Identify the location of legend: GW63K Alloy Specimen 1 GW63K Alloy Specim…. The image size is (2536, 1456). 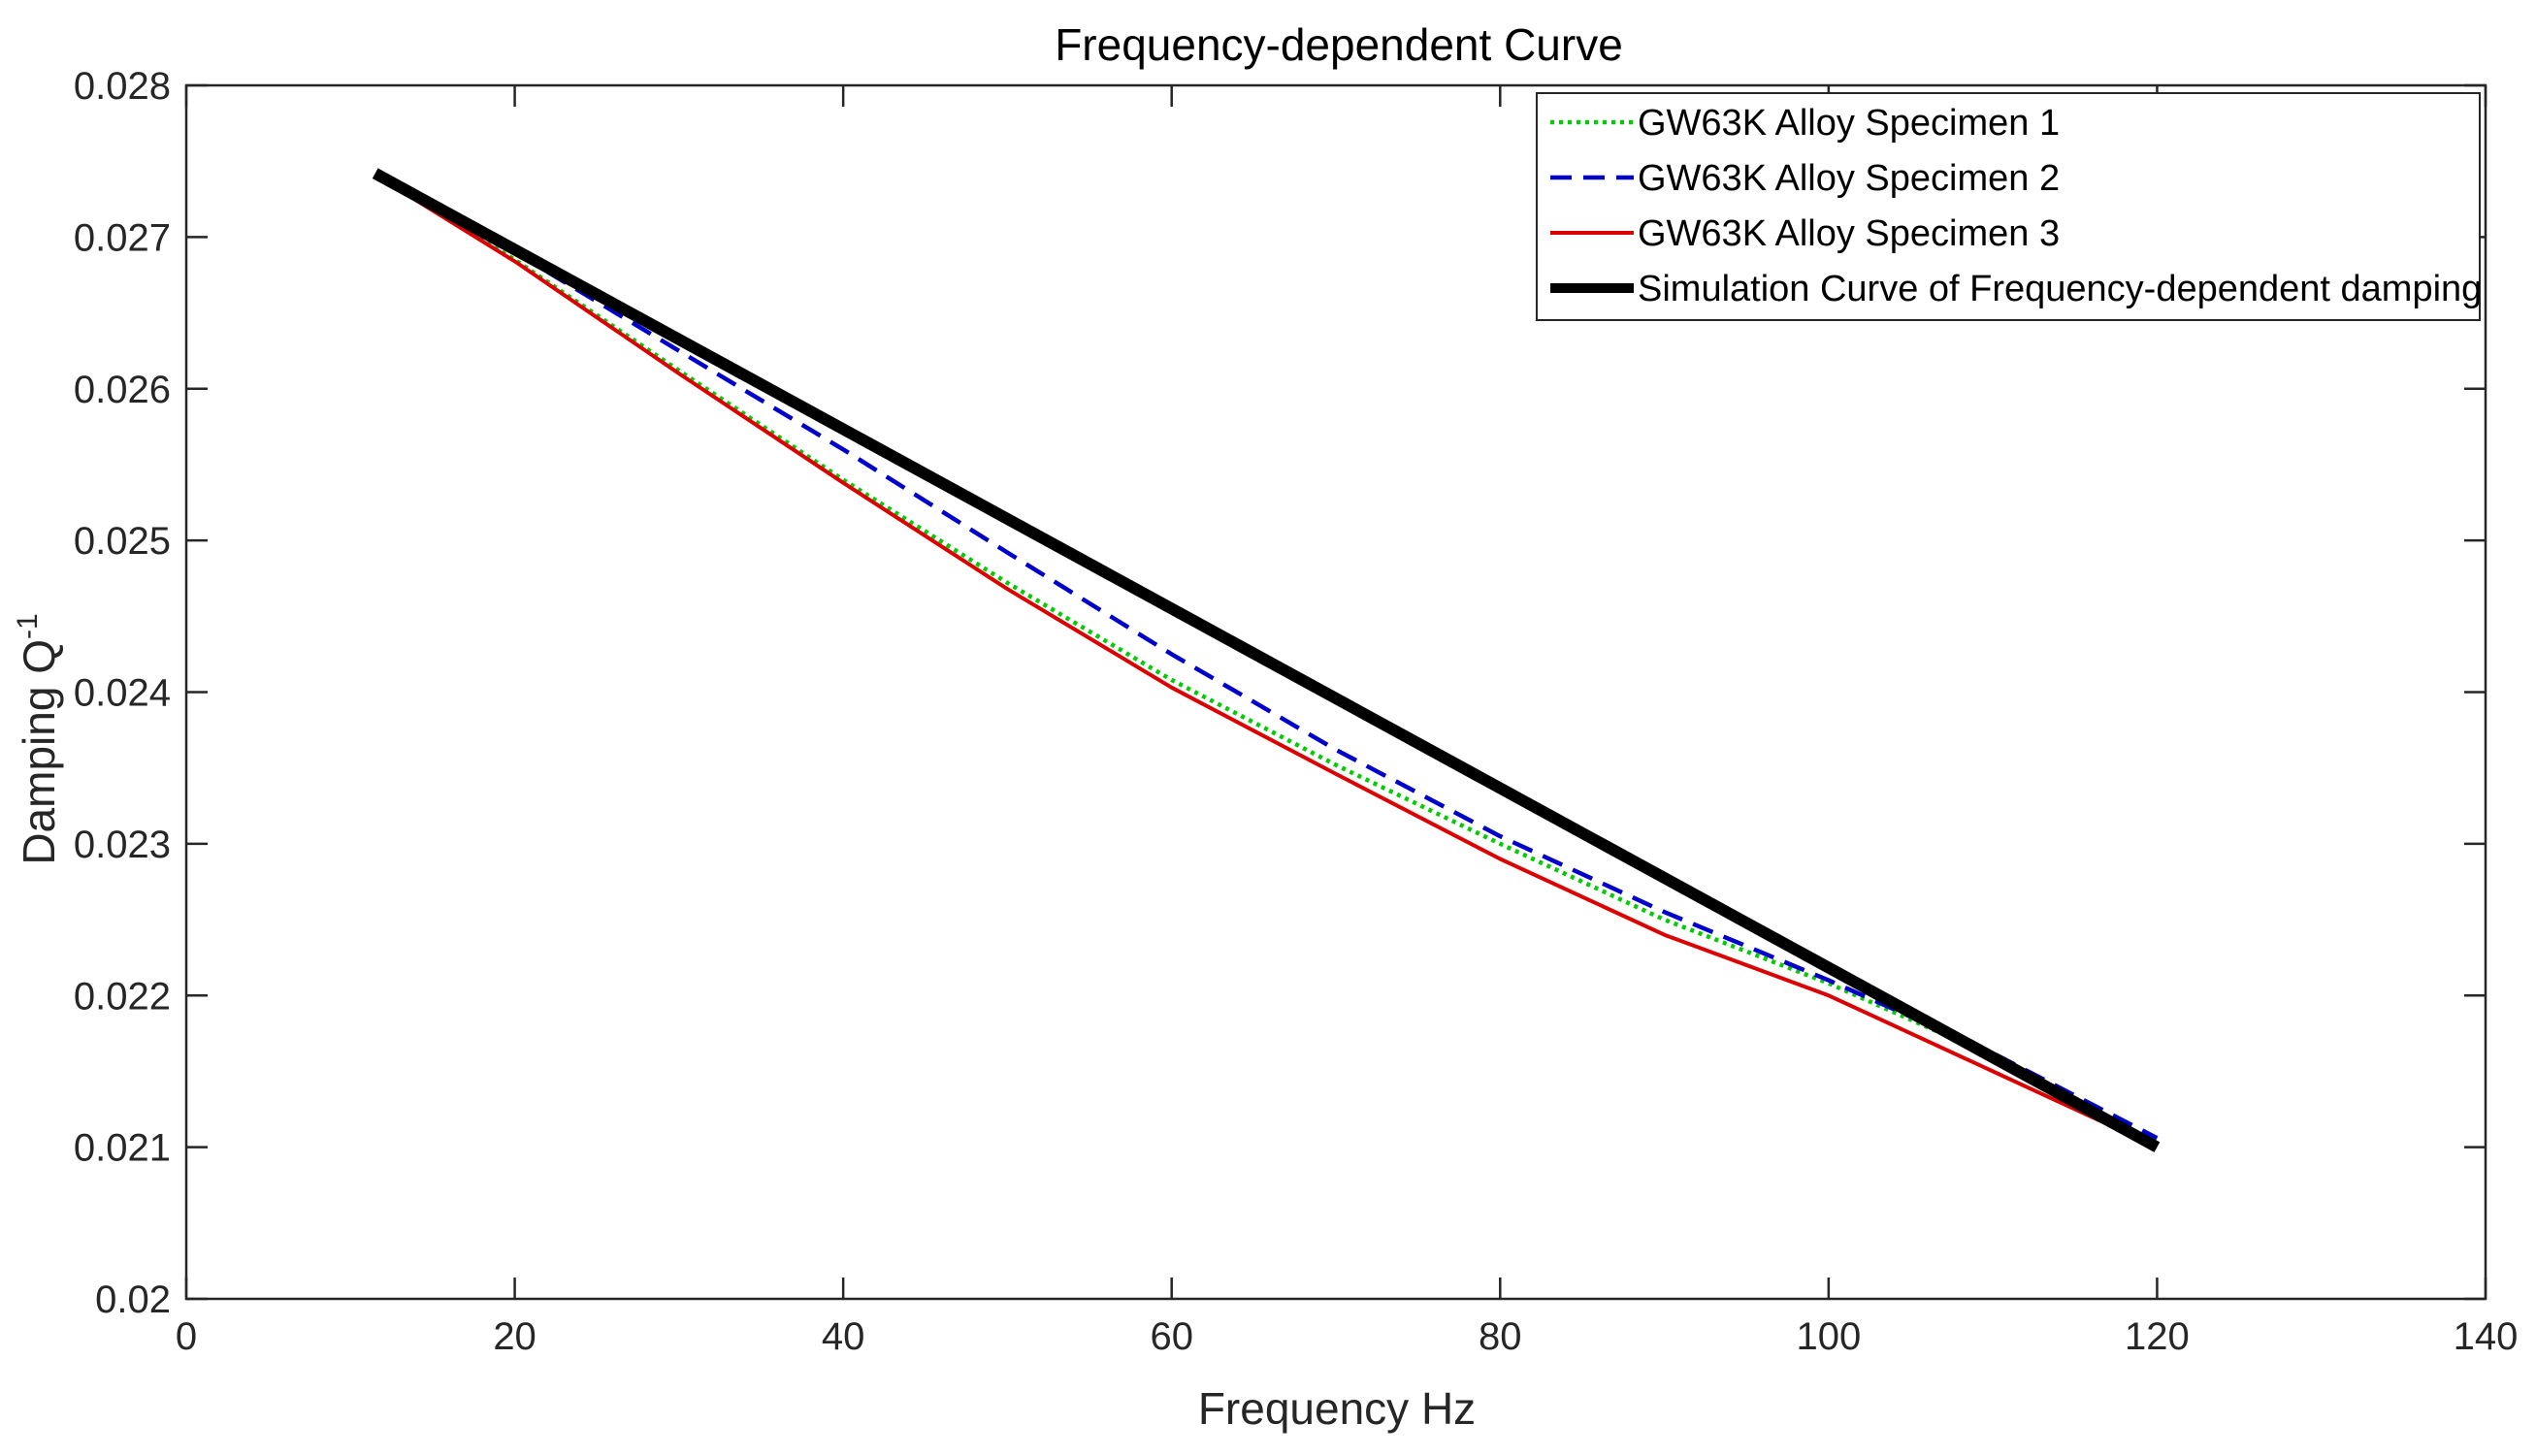
(2009, 206).